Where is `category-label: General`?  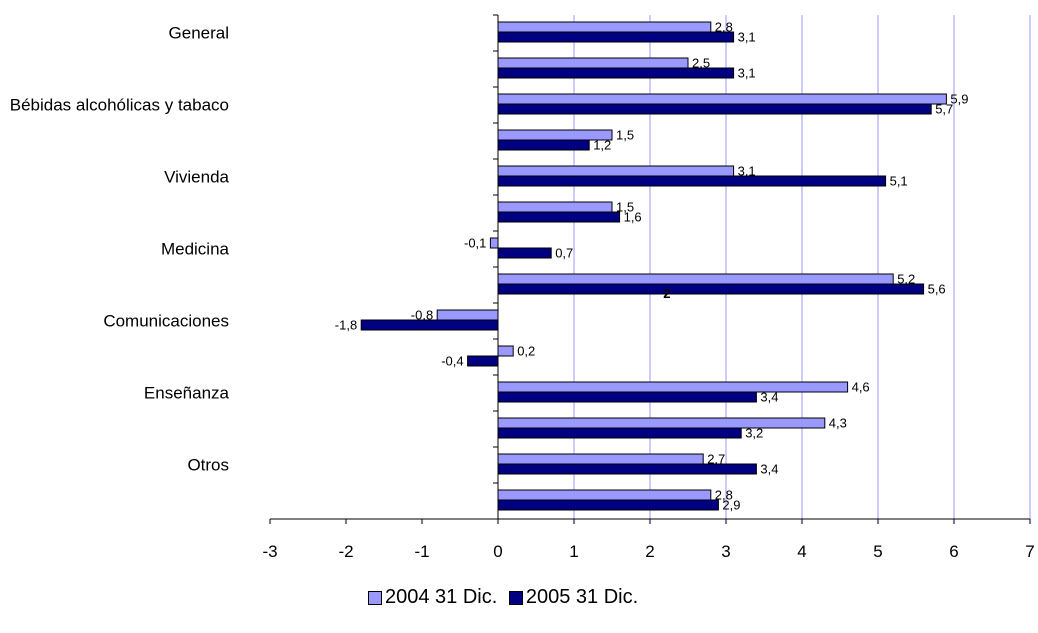
category-label: General is located at coordinates (199, 32).